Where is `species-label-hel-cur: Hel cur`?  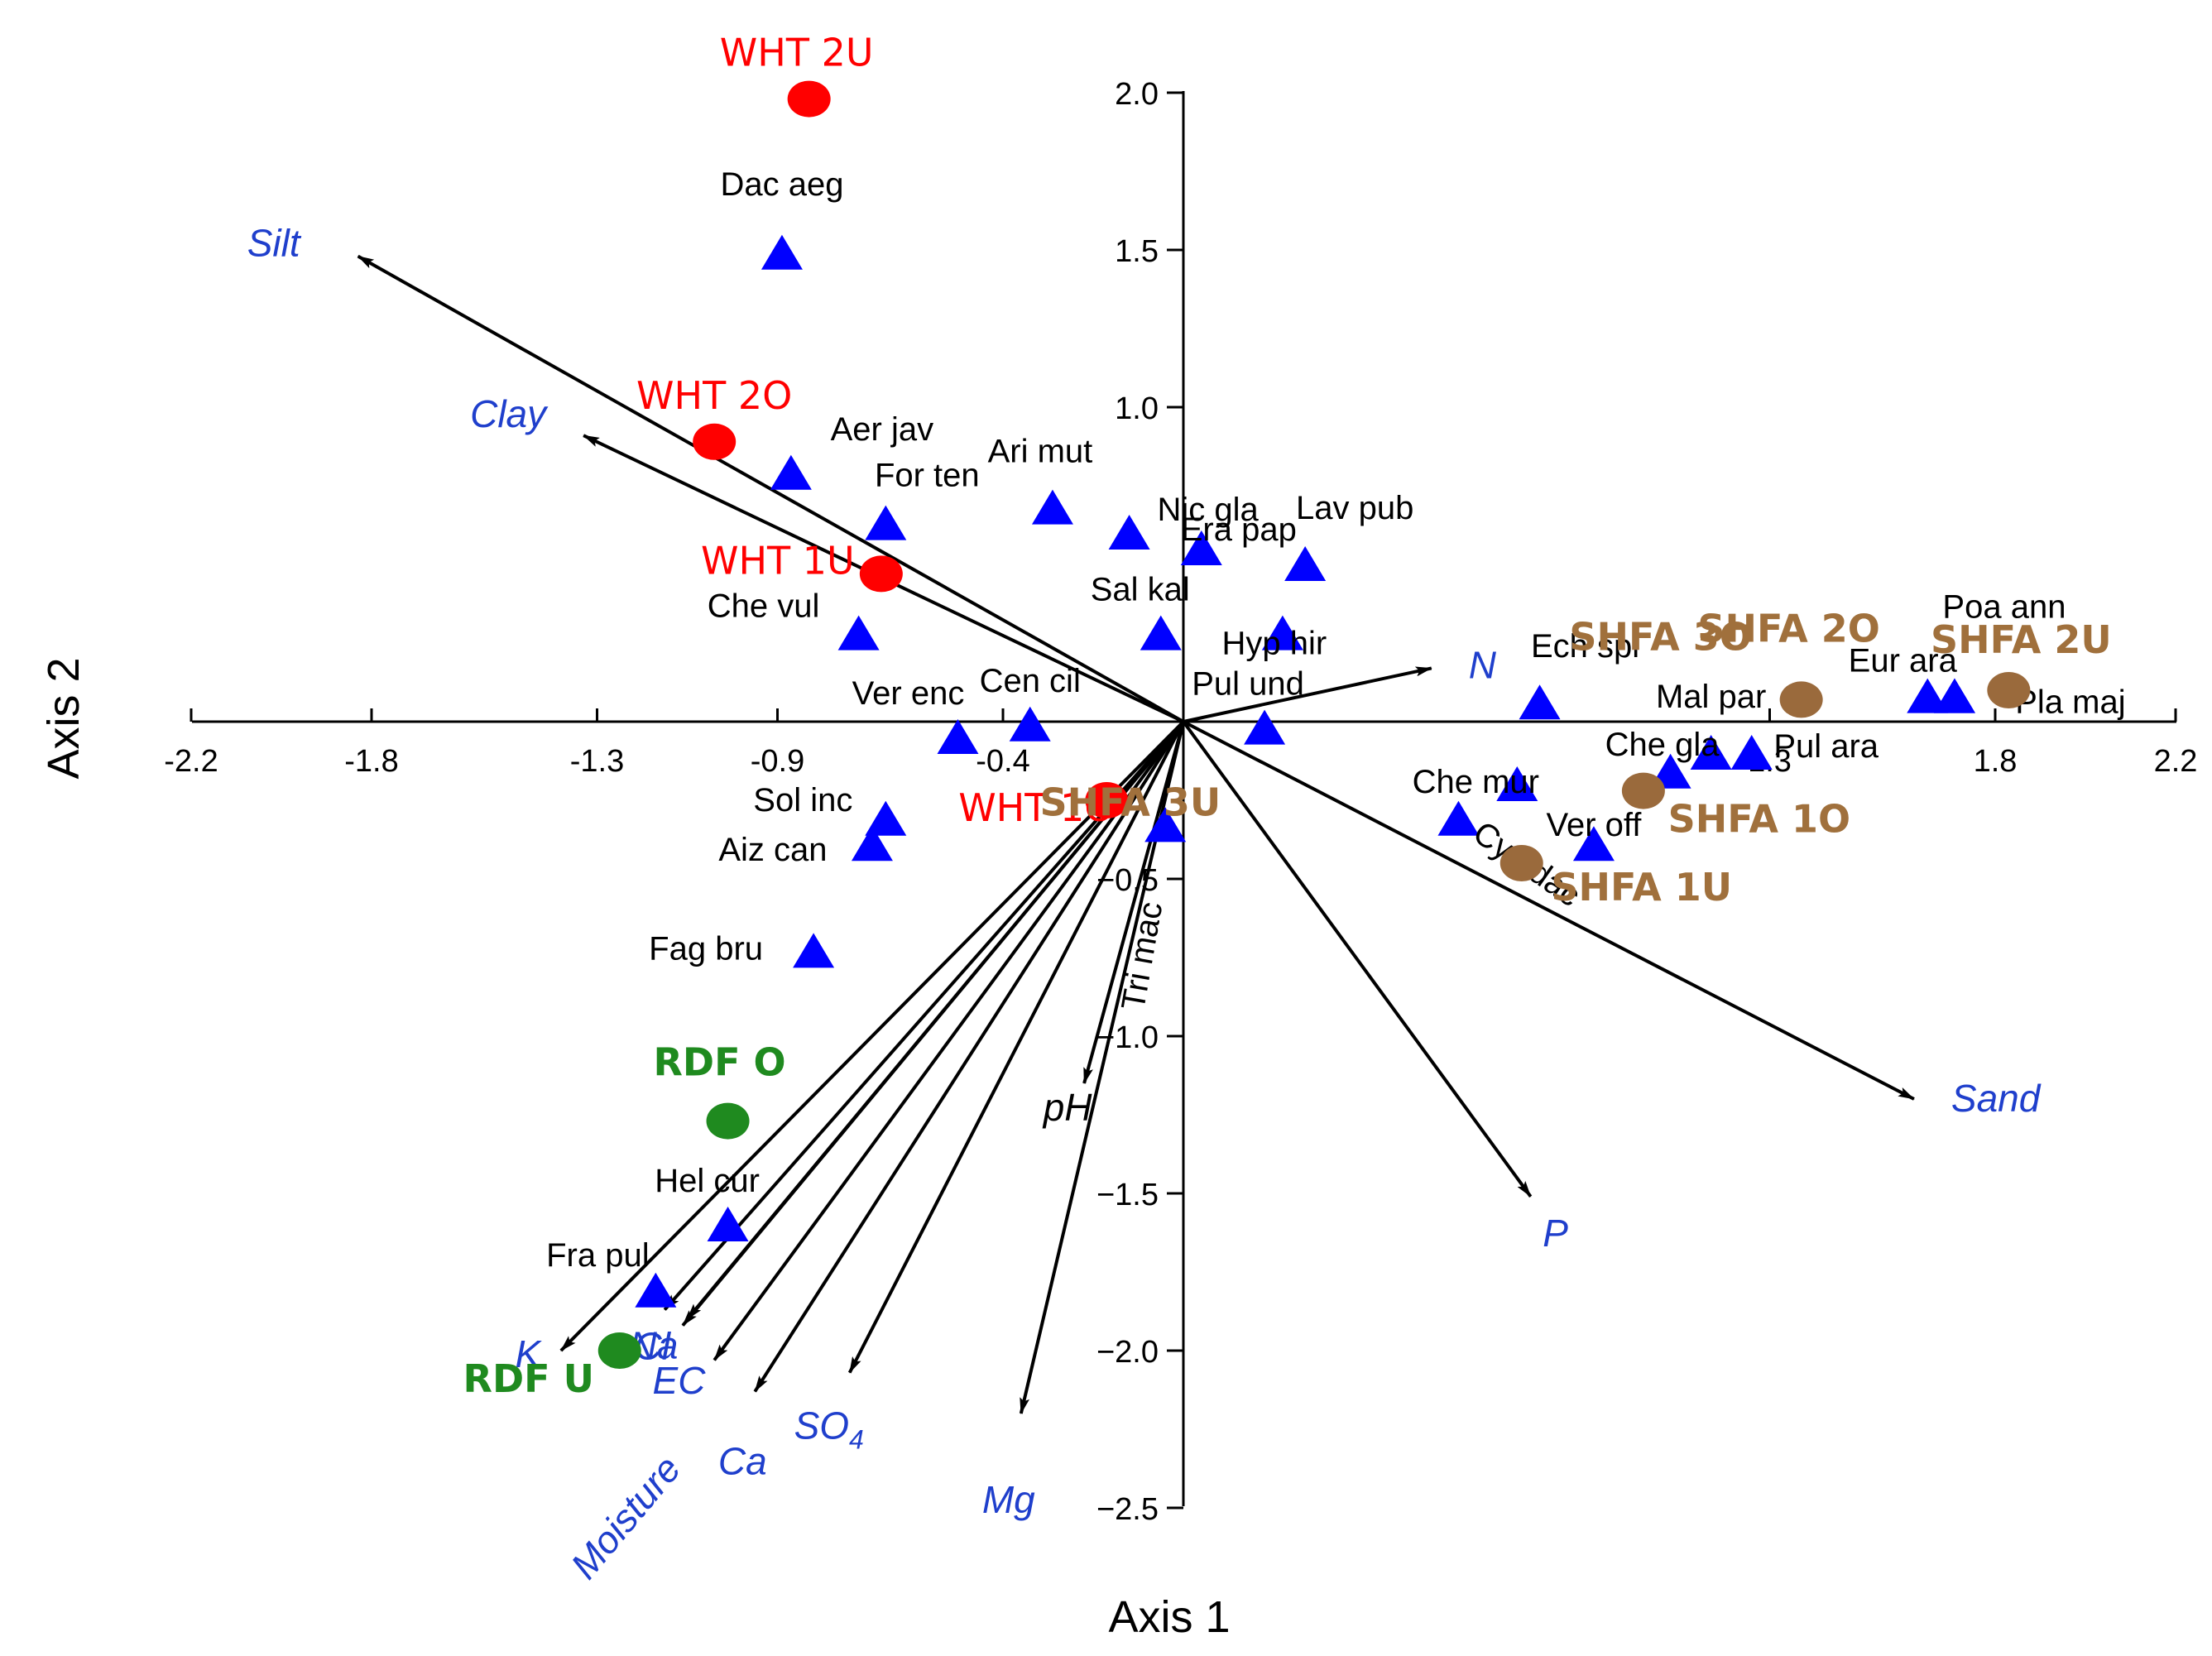 species-label-hel-cur: Hel cur is located at coordinates (707, 1181).